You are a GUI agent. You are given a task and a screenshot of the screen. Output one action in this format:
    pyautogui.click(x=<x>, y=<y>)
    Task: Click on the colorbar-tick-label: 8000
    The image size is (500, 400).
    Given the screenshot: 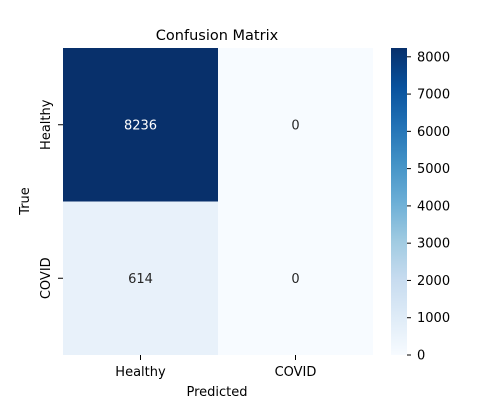 What is the action you would take?
    pyautogui.click(x=433, y=57)
    